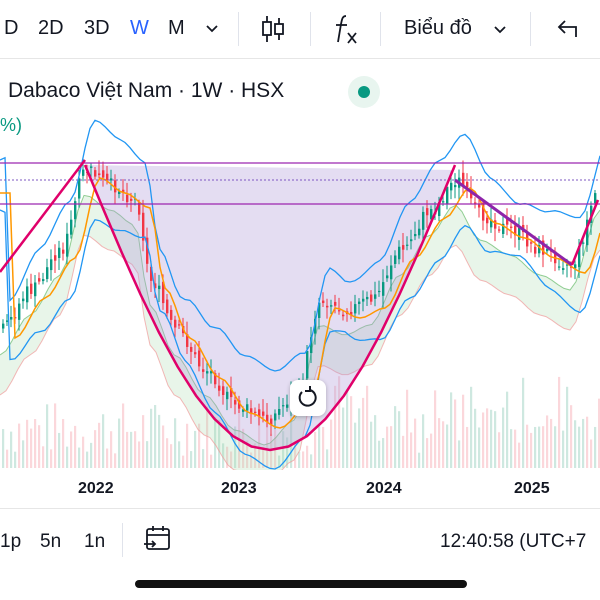 Image resolution: width=600 pixels, height=600 pixels. Describe the element at coordinates (567, 28) in the screenshot. I see `undo-icon` at that location.